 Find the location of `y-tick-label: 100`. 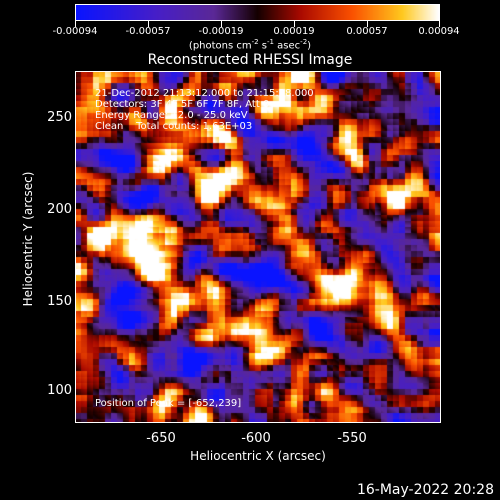

y-tick-label: 100 is located at coordinates (59, 390).